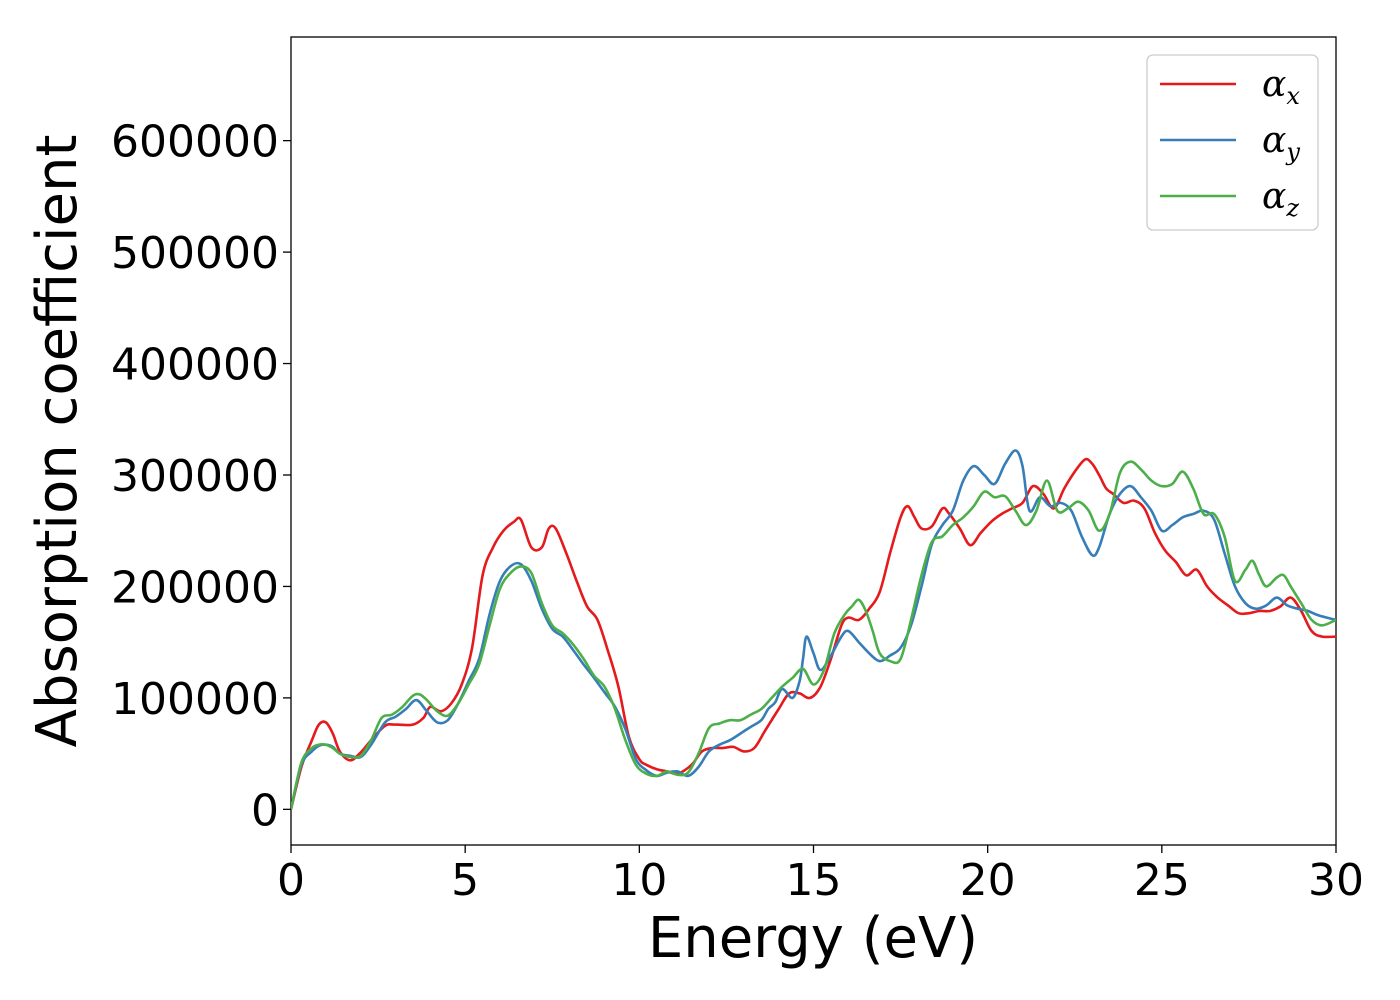 The height and width of the screenshot is (1000, 1400). I want to click on y-tick-label: 500000, so click(195, 253).